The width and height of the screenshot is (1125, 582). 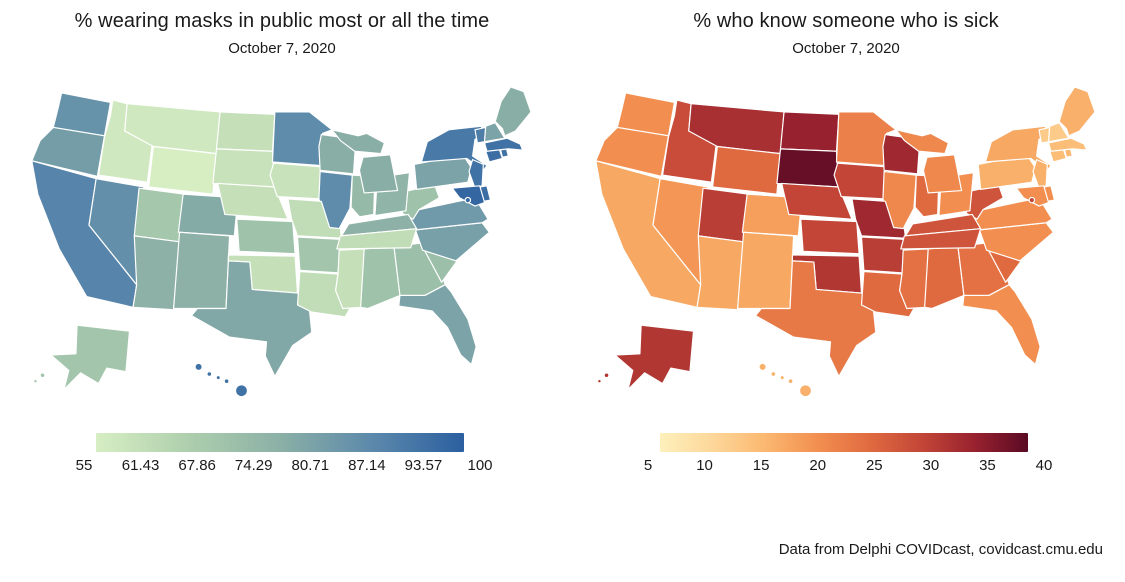 What do you see at coordinates (140, 465) in the screenshot?
I see `colorbar-tick-label: 61.43` at bounding box center [140, 465].